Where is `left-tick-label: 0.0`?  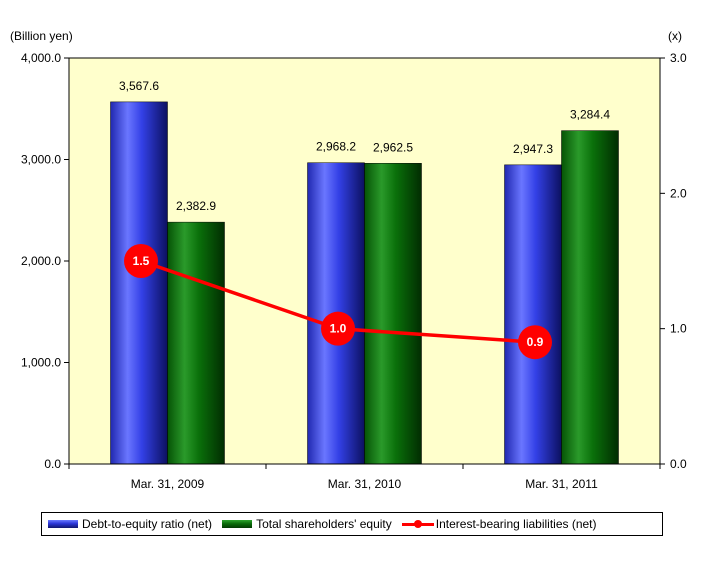
left-tick-label: 0.0 is located at coordinates (52, 464).